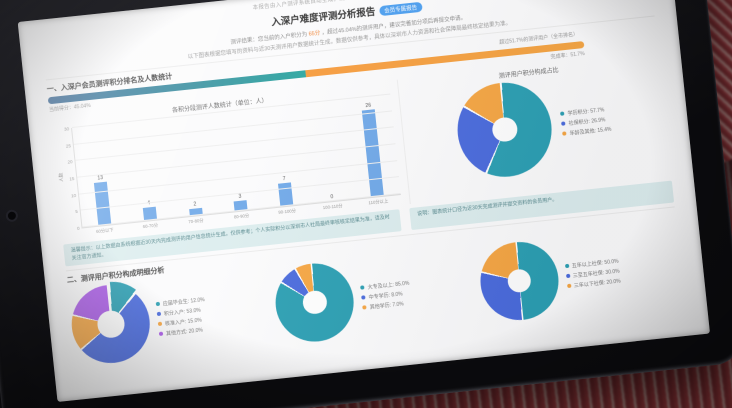 Image resolution: width=732 pixels, height=408 pixels. I want to click on member-badge: 会员专属报告, so click(400, 9).